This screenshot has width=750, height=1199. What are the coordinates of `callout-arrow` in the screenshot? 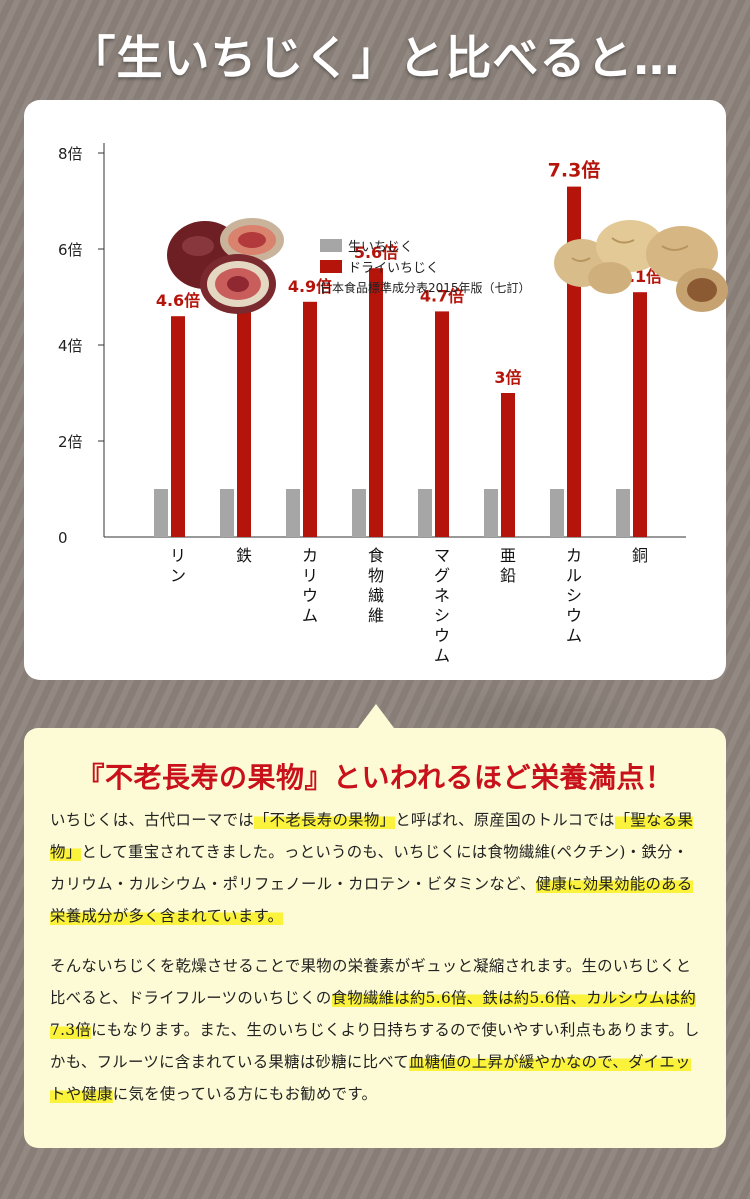 It's located at (376, 716).